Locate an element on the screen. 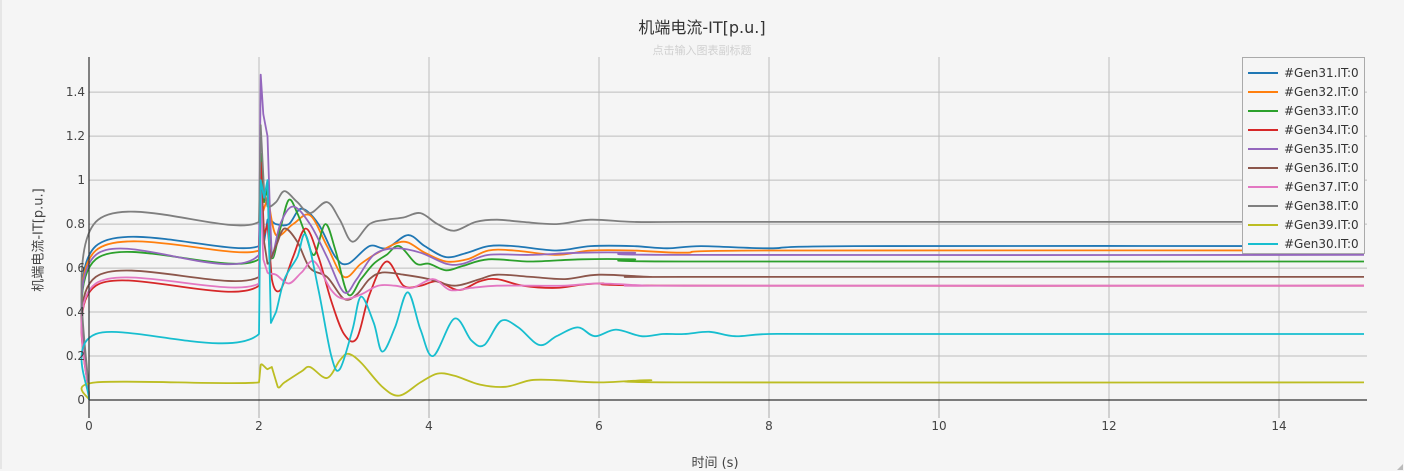  legend-item: #Gen34.IT:0 is located at coordinates (1303, 129).